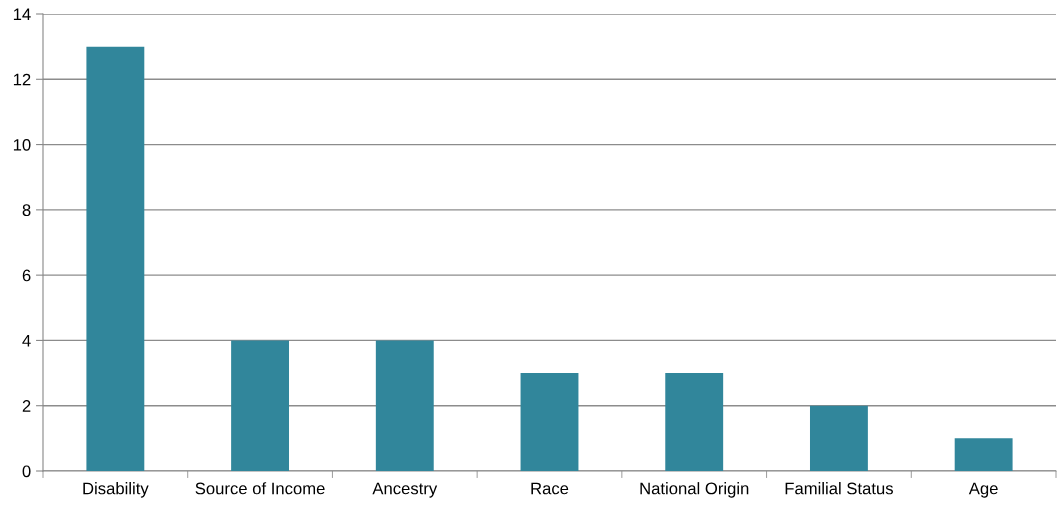 Image resolution: width=1058 pixels, height=508 pixels. What do you see at coordinates (26, 275) in the screenshot?
I see `y-tick-label: 6` at bounding box center [26, 275].